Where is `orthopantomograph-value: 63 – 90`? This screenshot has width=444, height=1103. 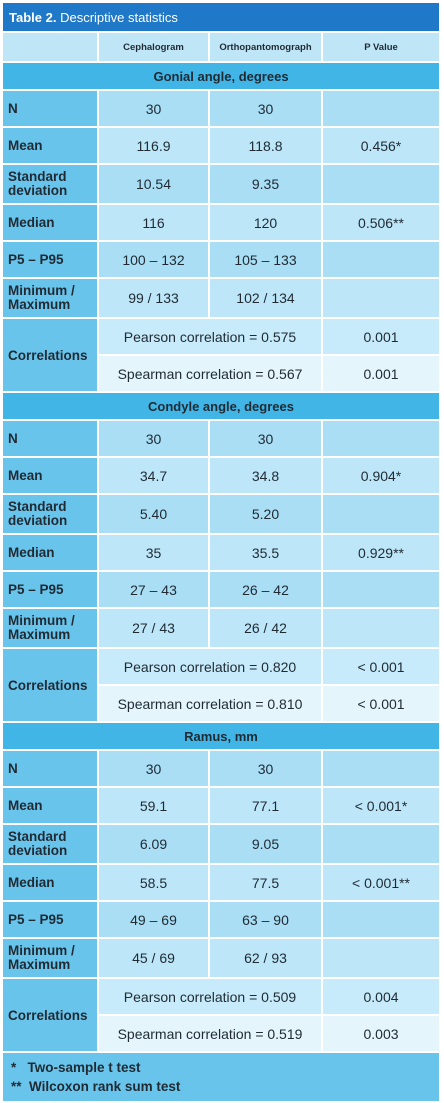 orthopantomograph-value: 63 – 90 is located at coordinates (266, 920).